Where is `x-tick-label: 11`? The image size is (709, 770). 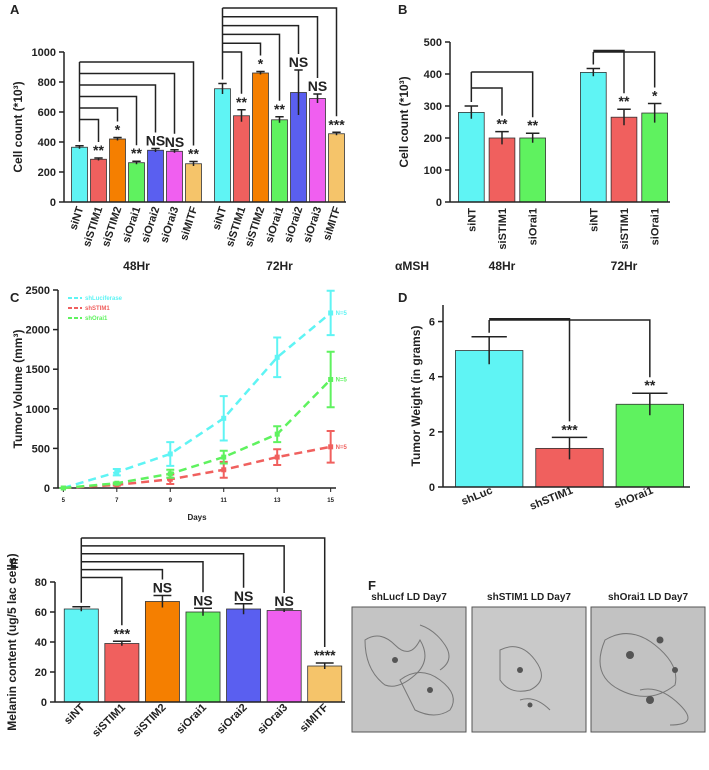 x-tick-label: 11 is located at coordinates (224, 501).